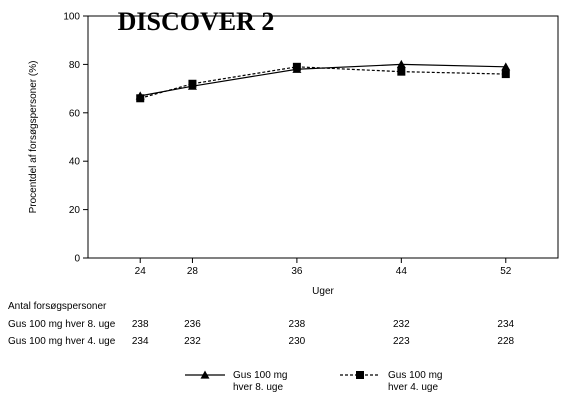 Image resolution: width=586 pixels, height=394 pixels. Describe the element at coordinates (413, 387) in the screenshot. I see `legend-label: hver 4. uge` at that location.